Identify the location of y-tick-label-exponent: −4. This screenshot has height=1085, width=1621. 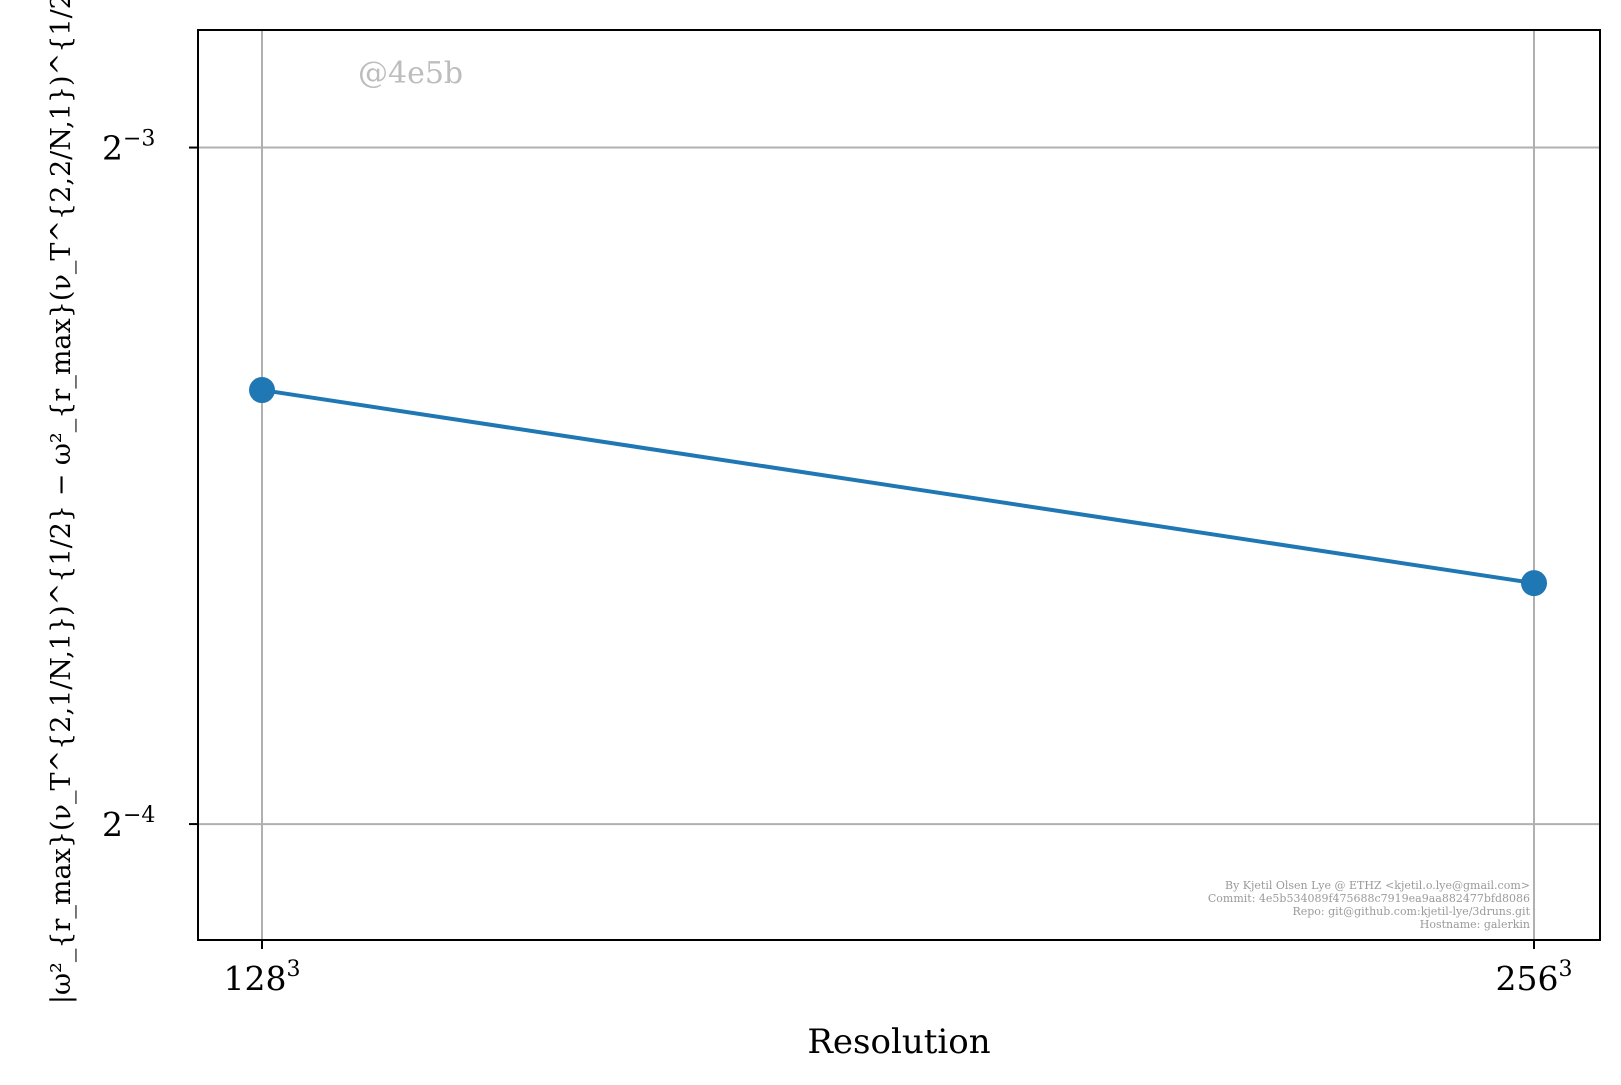
(139, 815).